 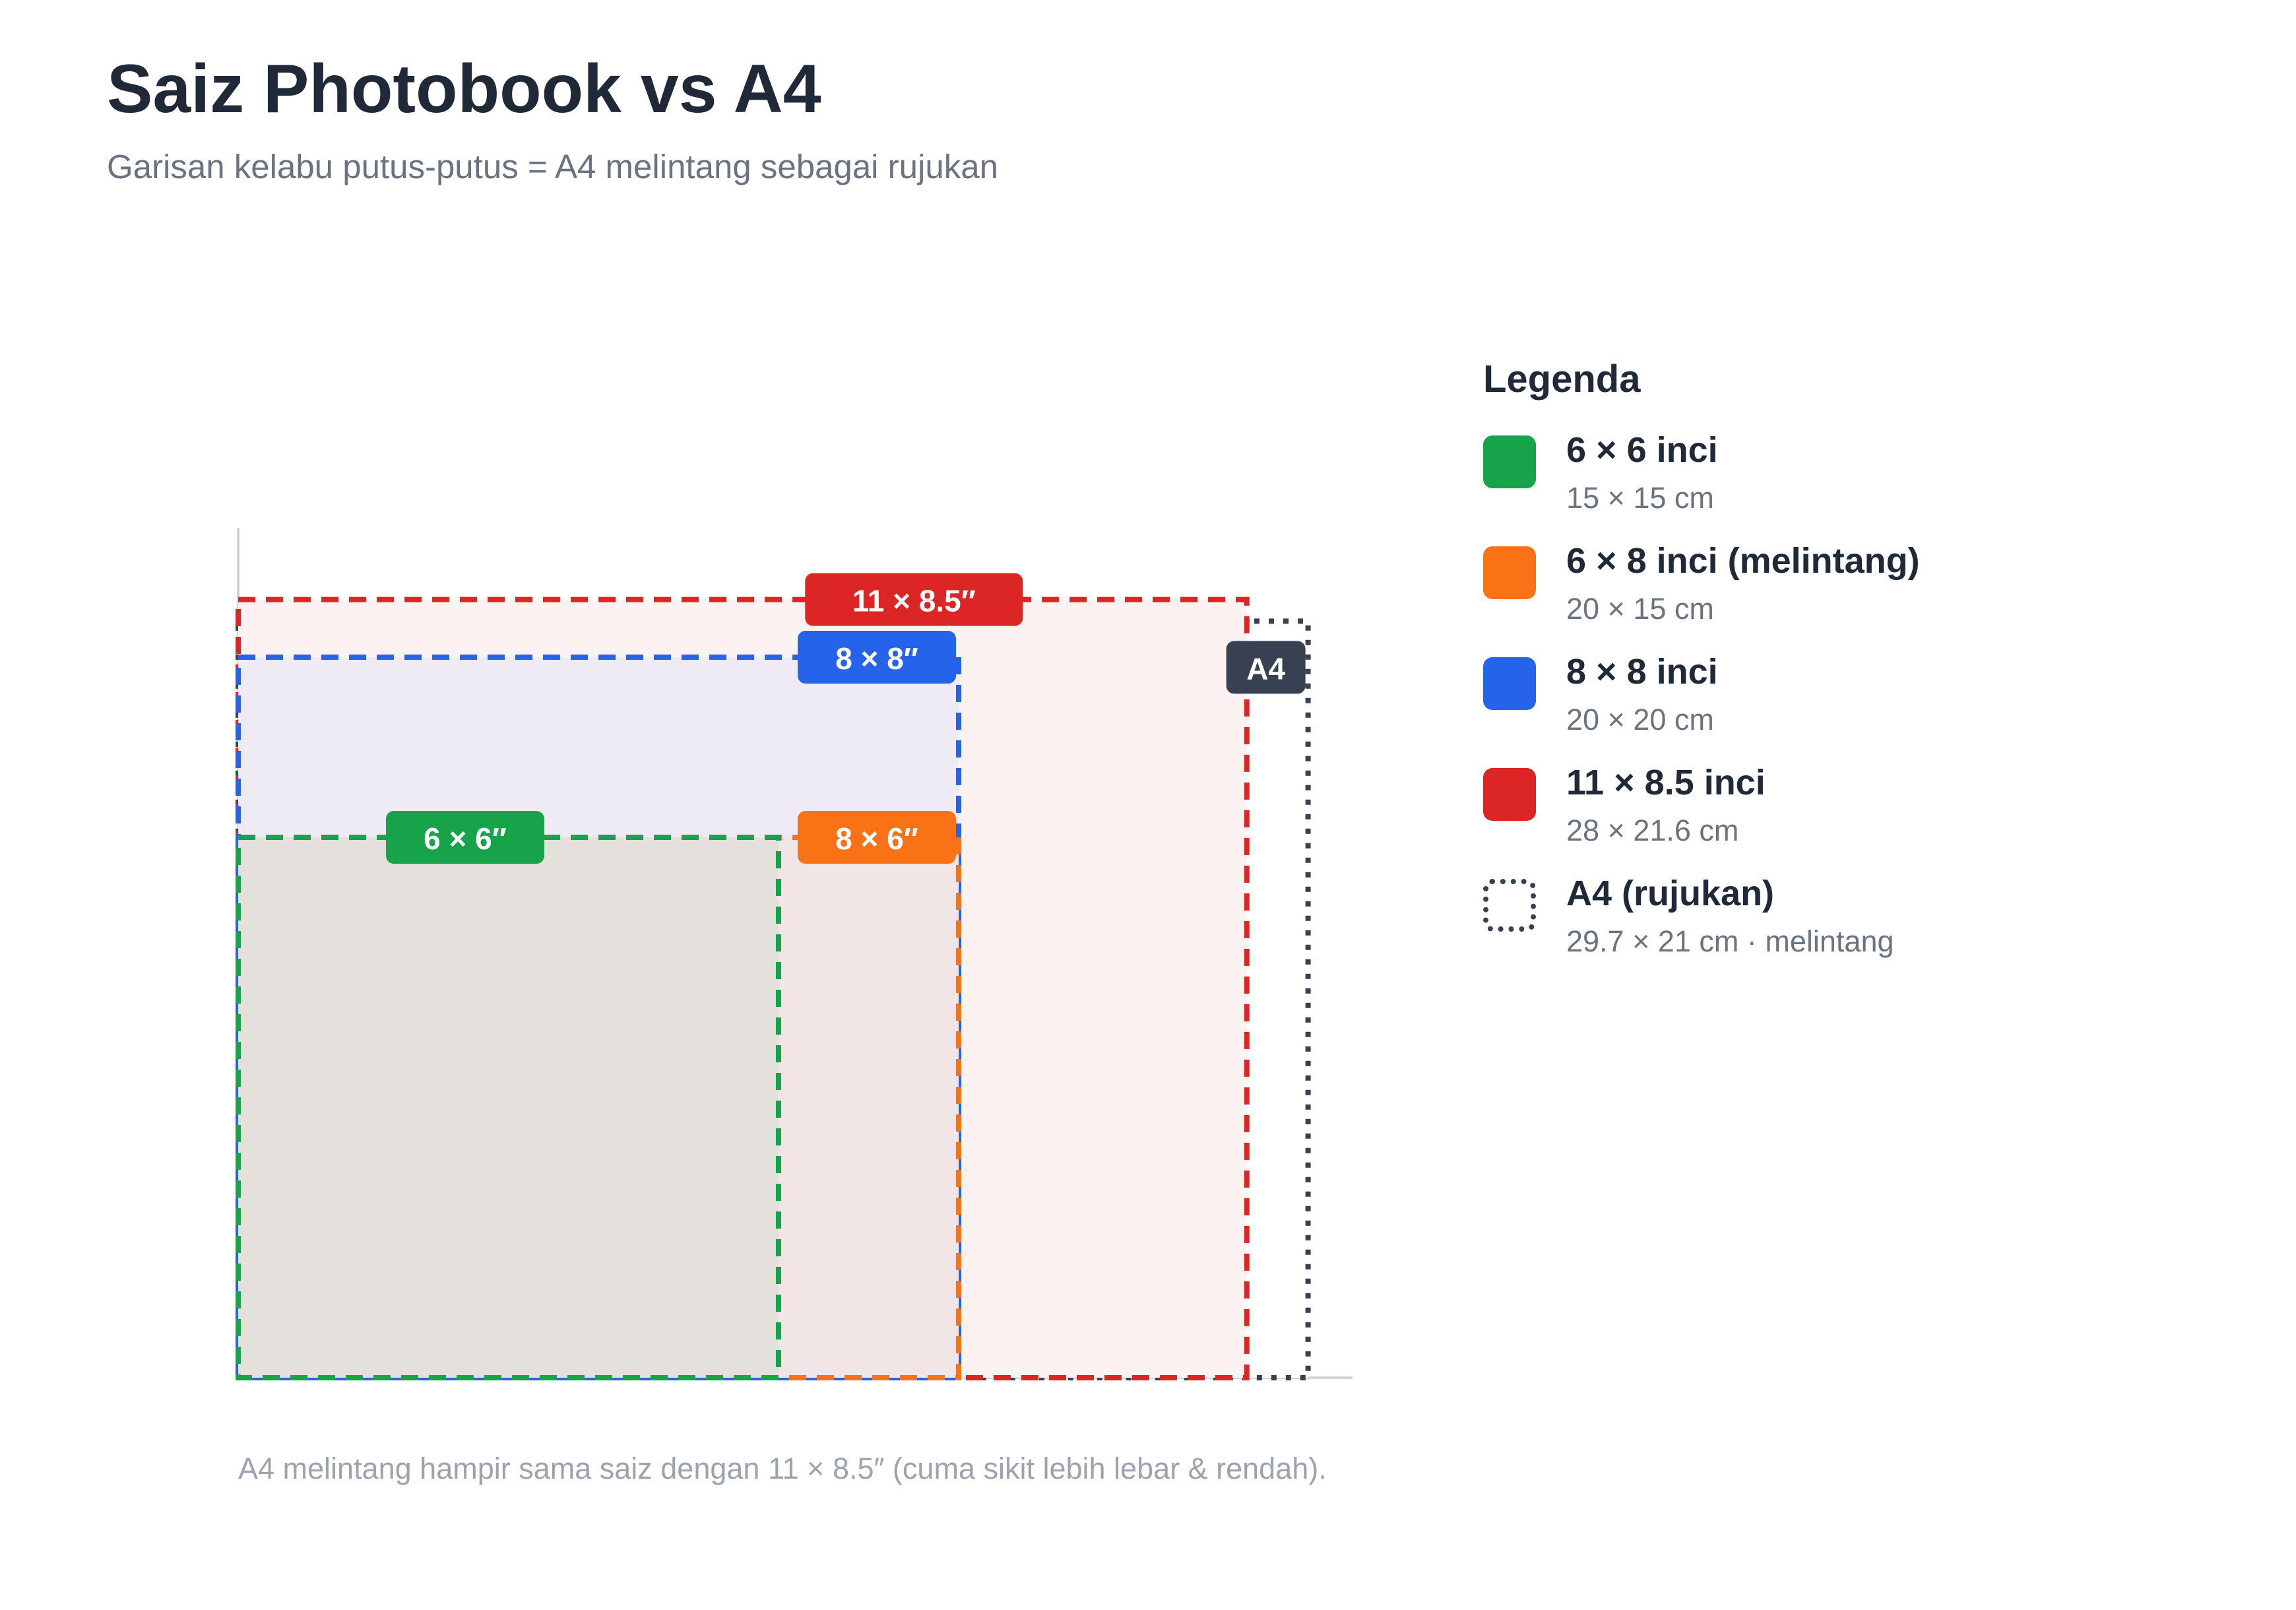 I want to click on size-label-badge-a4, so click(x=1266, y=667).